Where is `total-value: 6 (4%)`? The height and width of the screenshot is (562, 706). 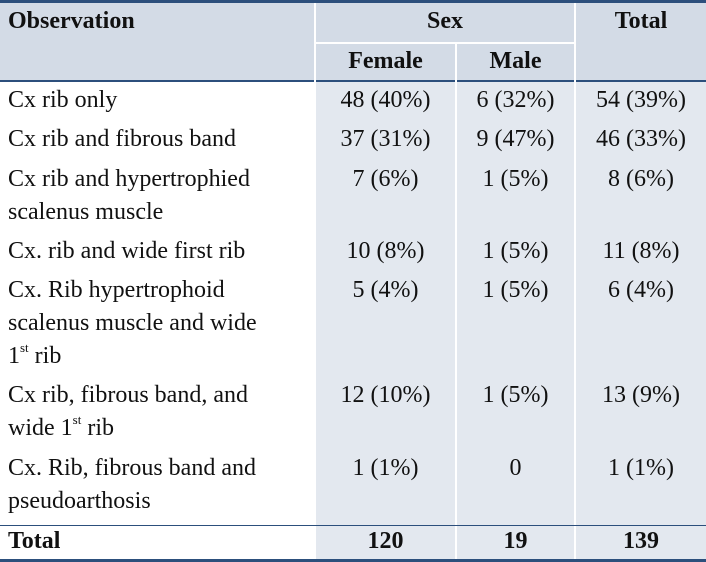 total-value: 6 (4%) is located at coordinates (641, 290).